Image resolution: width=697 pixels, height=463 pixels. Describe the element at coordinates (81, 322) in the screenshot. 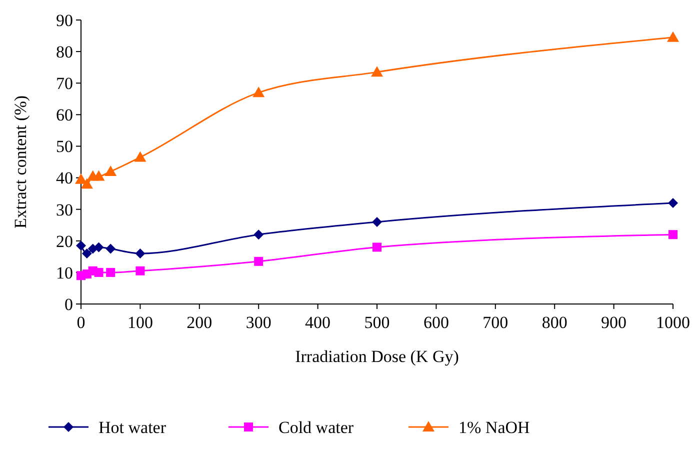

I see `x-tick-label: 0` at that location.